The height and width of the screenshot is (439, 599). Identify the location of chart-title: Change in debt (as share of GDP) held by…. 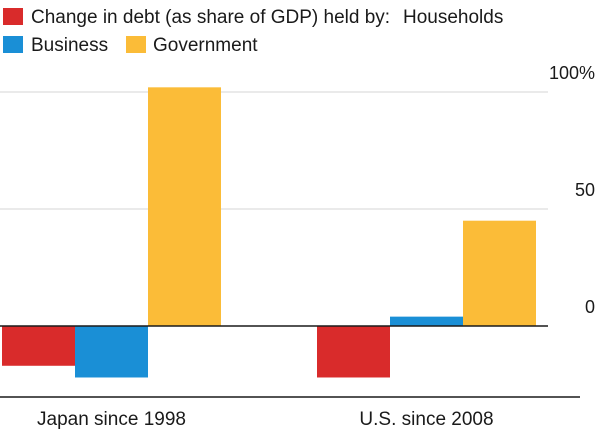
(210, 17).